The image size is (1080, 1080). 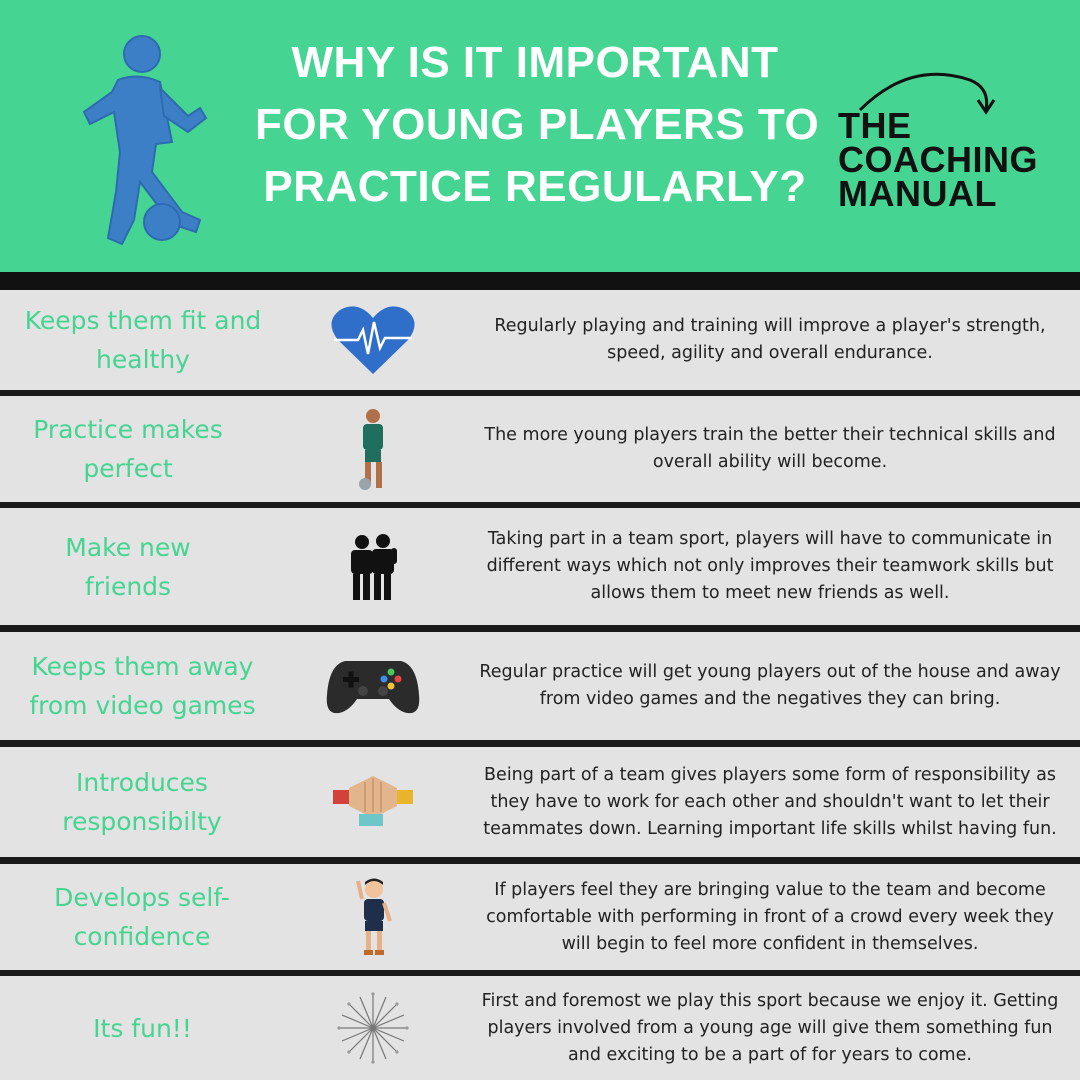 I want to click on footballer-silhouette-icon, so click(x=145, y=140).